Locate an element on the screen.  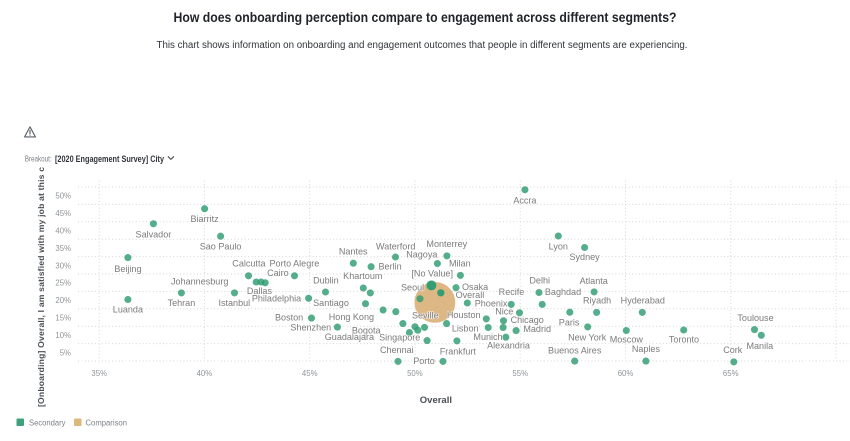
svg-text: Recife is located at coordinates (512, 292).